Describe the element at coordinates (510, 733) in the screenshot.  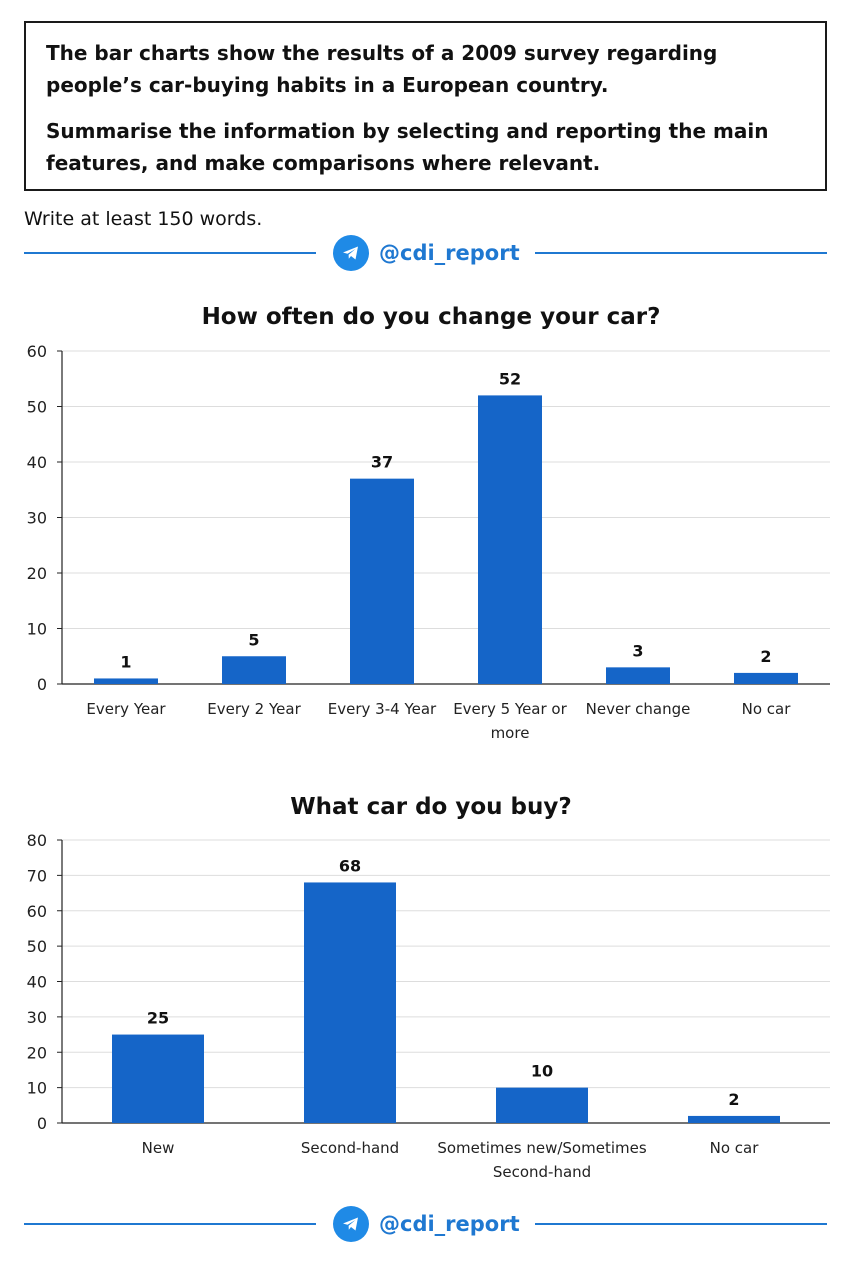
I see `x-tick-label: more` at that location.